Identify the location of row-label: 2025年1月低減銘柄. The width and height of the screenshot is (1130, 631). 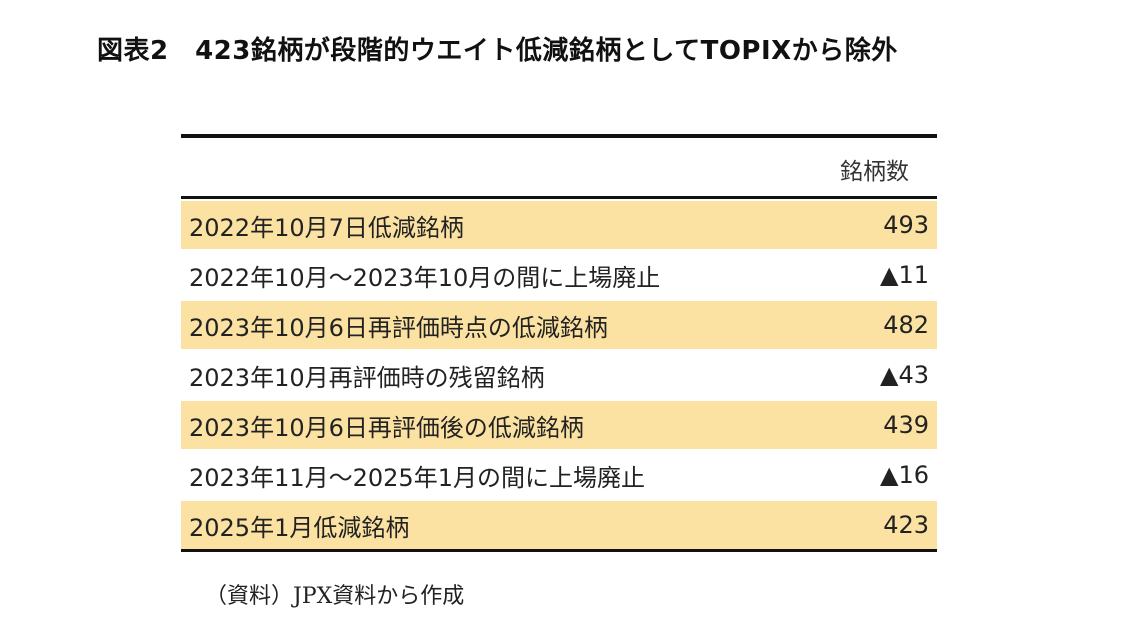
(299, 527).